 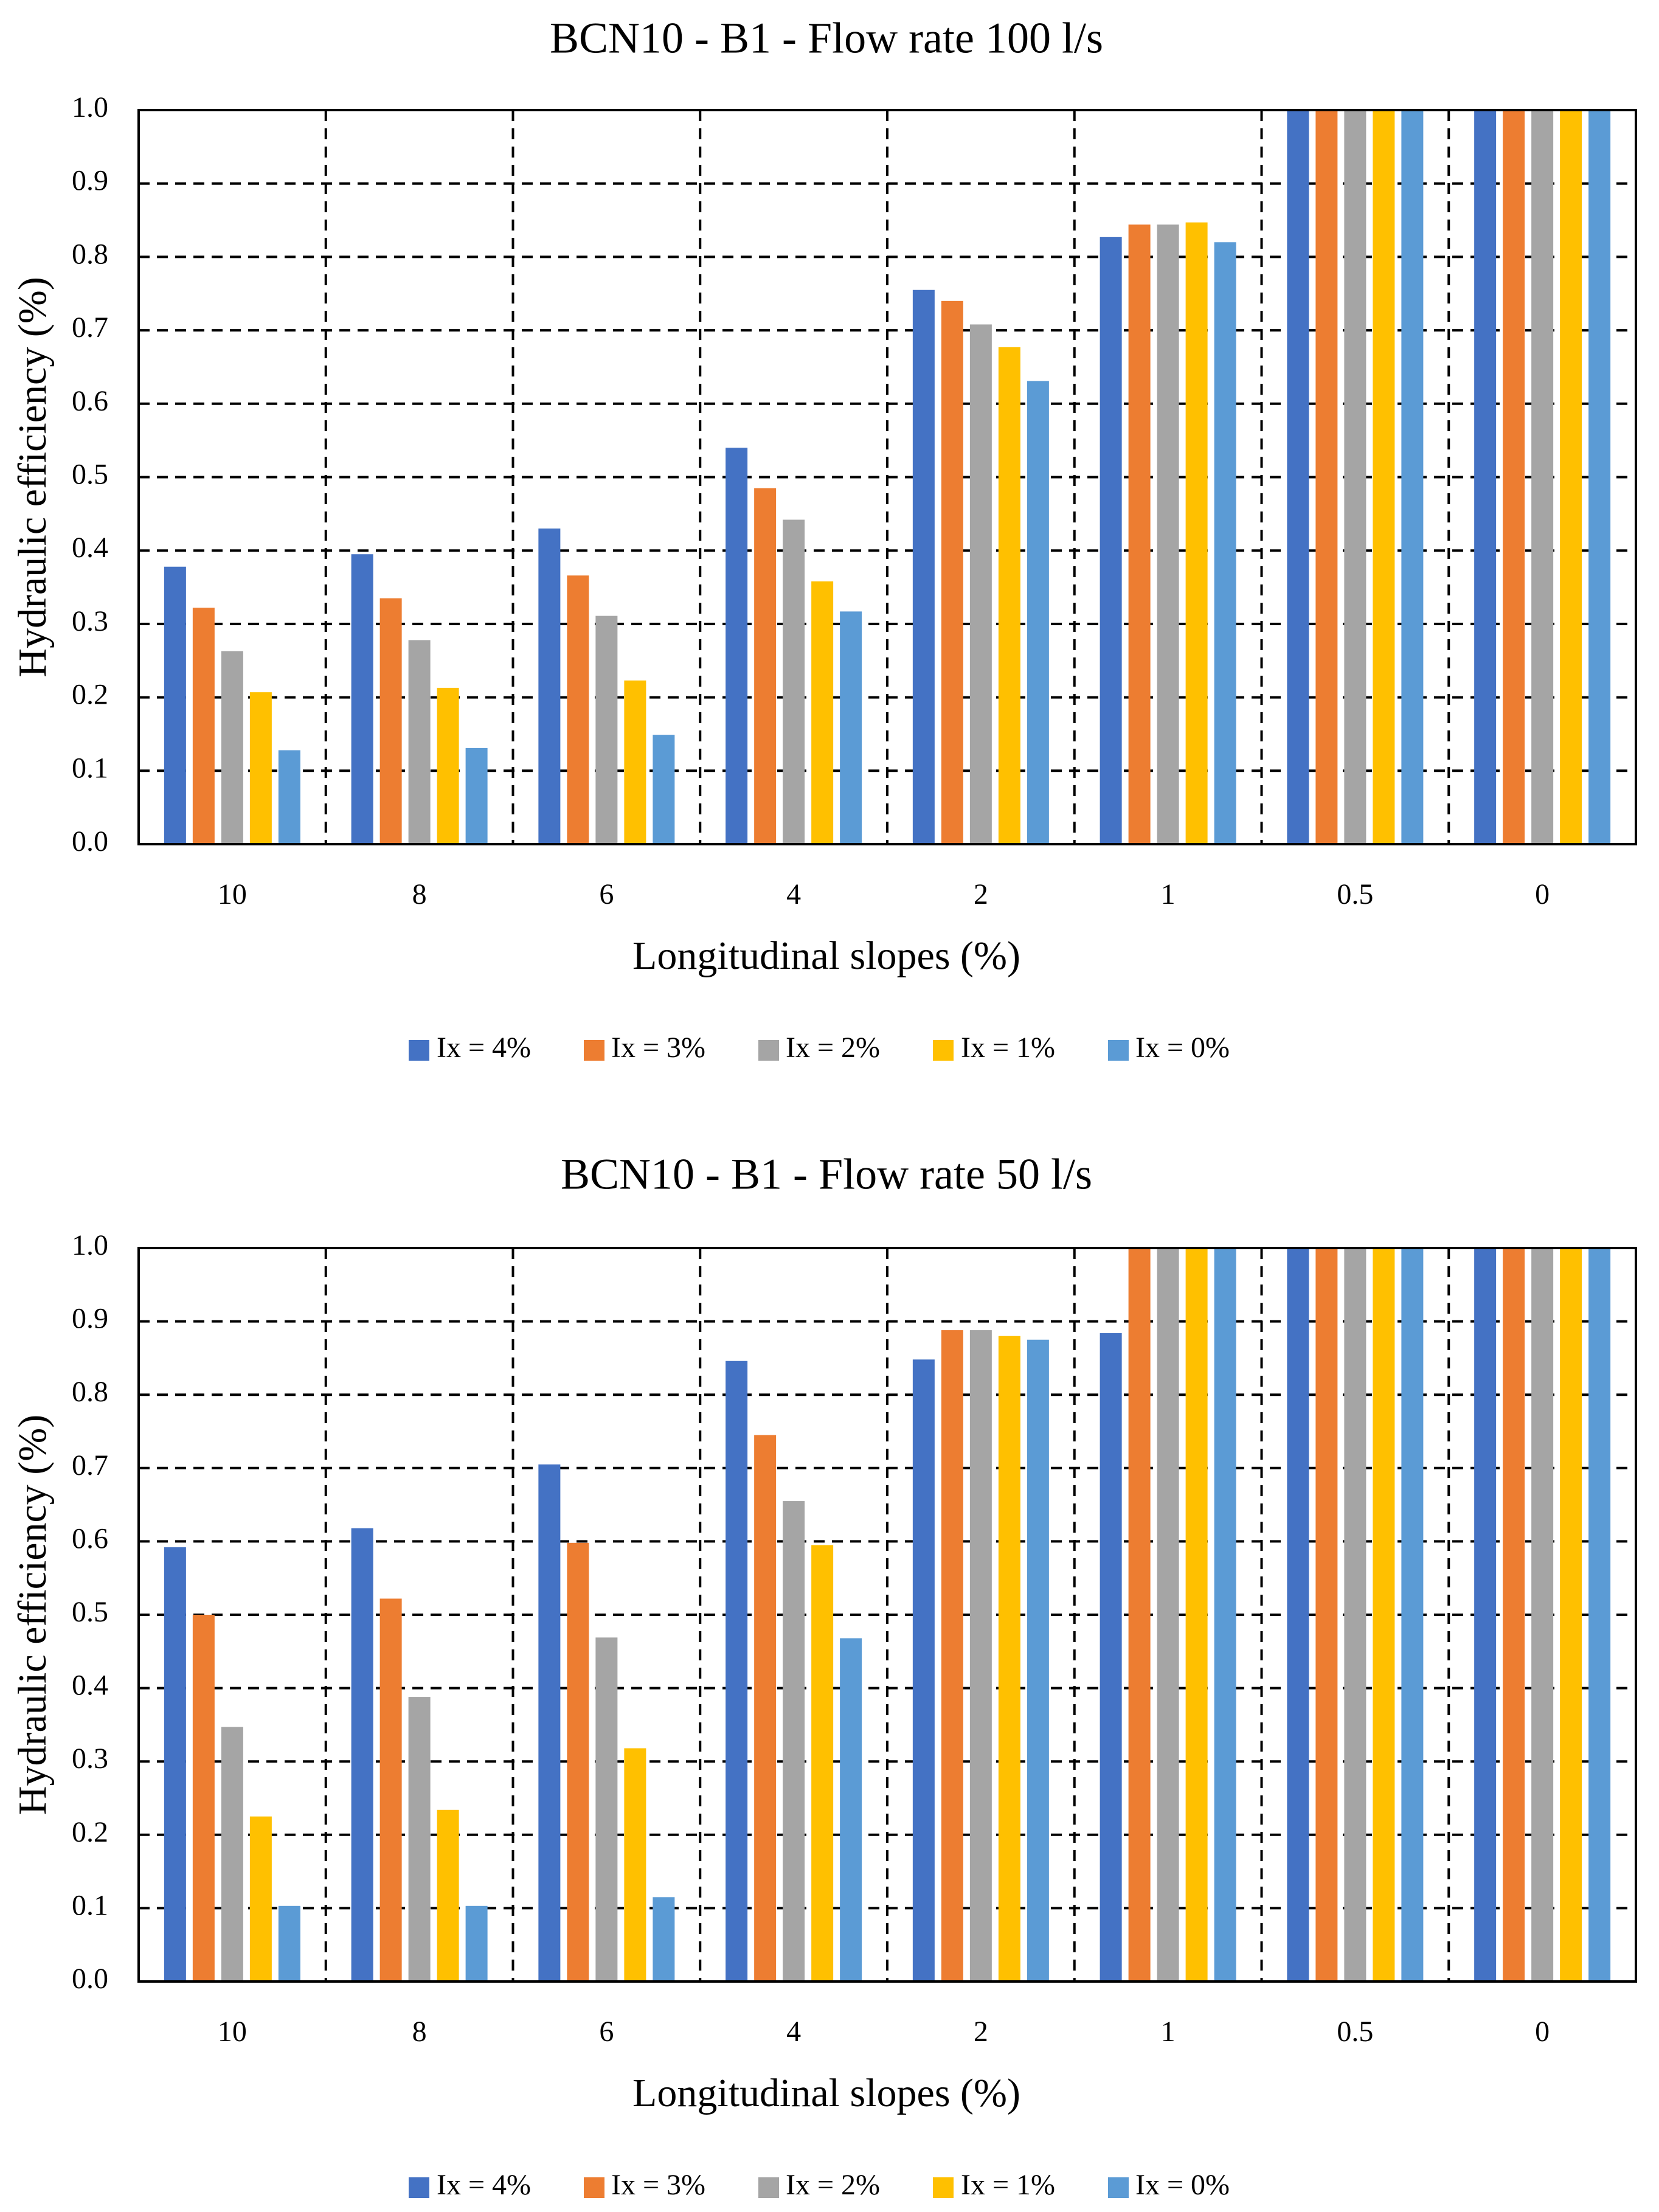 I want to click on y-tick-label: 0.5, so click(x=90, y=475).